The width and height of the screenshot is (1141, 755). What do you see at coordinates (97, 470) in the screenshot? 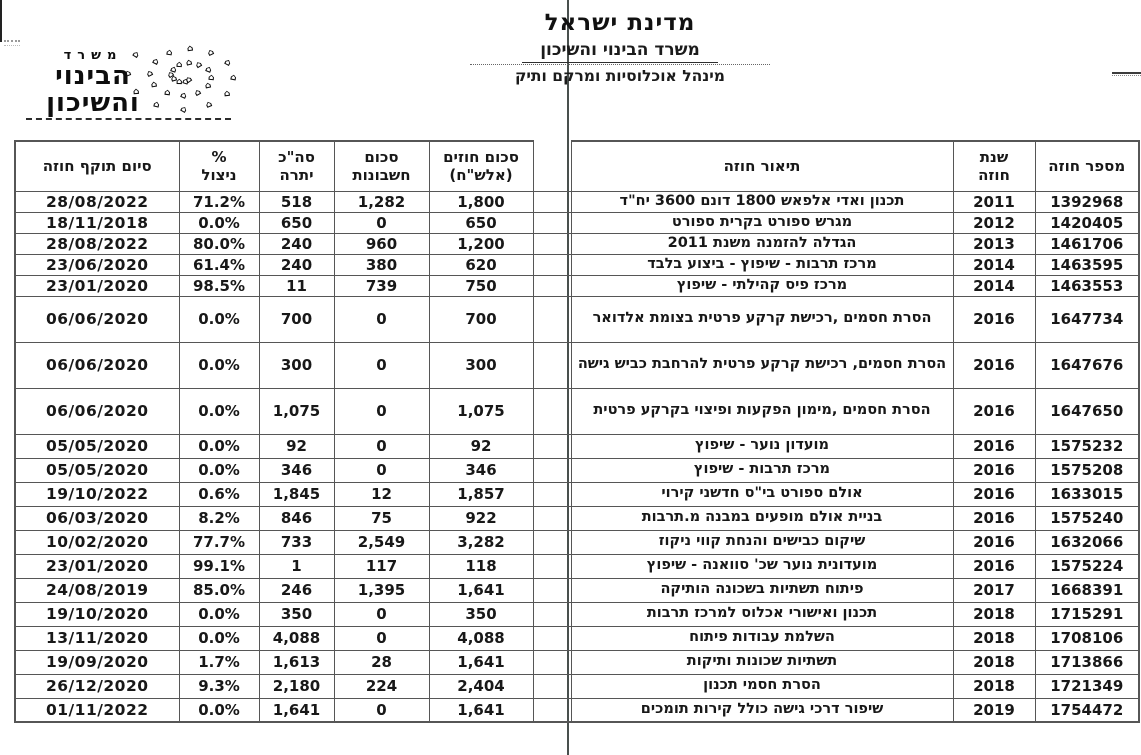
I see `cell-end-date: 05/05/2020` at bounding box center [97, 470].